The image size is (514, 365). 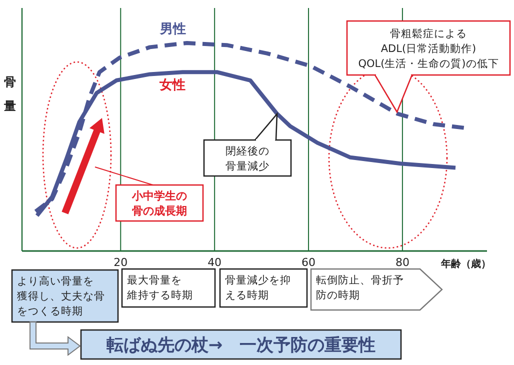 What do you see at coordinates (263, 288) in the screenshot?
I see `annotation: 骨量減少を抑える時期` at bounding box center [263, 288].